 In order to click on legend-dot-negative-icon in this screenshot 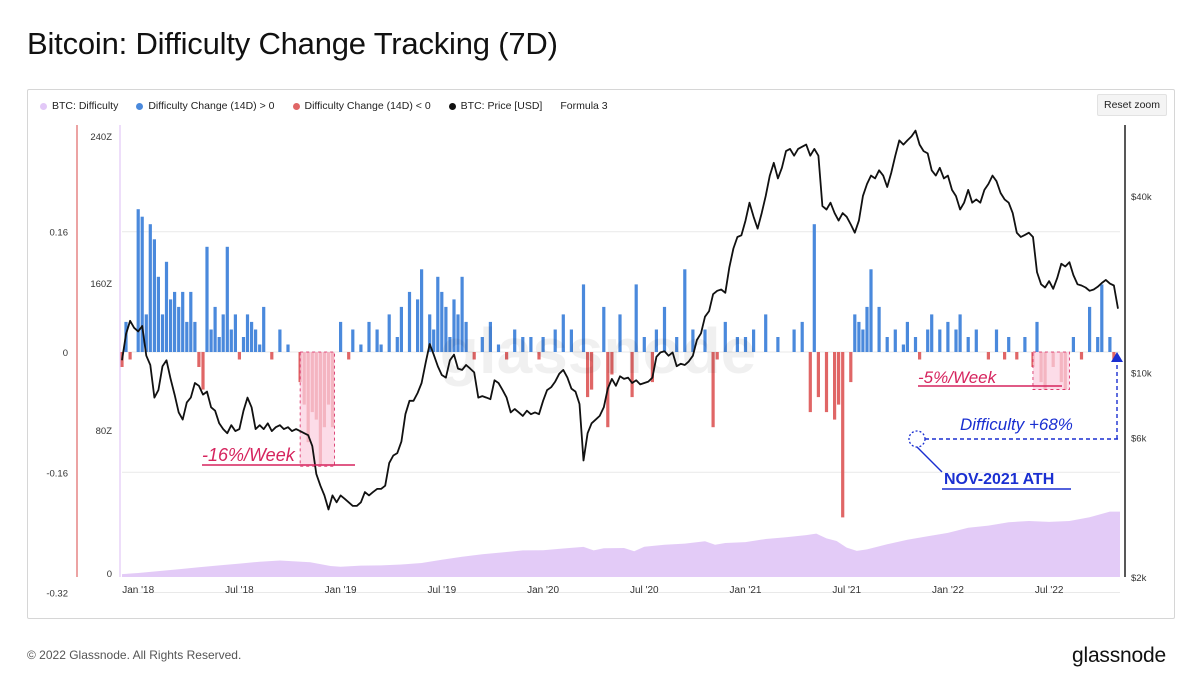, I will do `click(296, 106)`.